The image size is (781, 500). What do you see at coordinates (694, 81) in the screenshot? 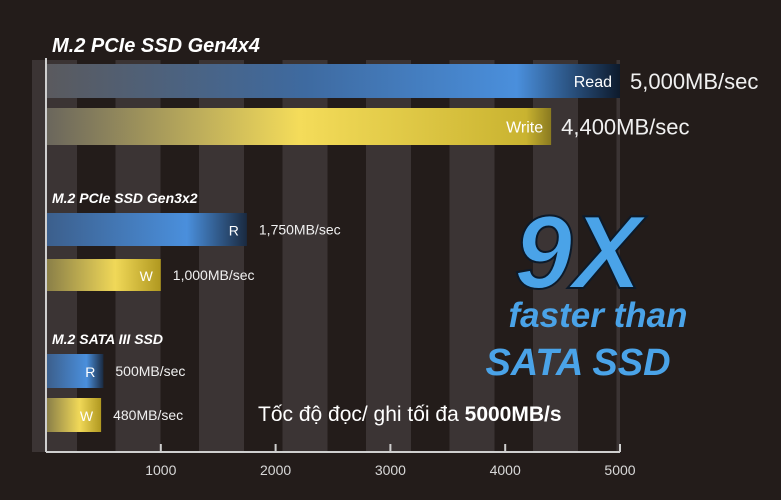
I see `bar-value-label: 5,000MB/sec` at bounding box center [694, 81].